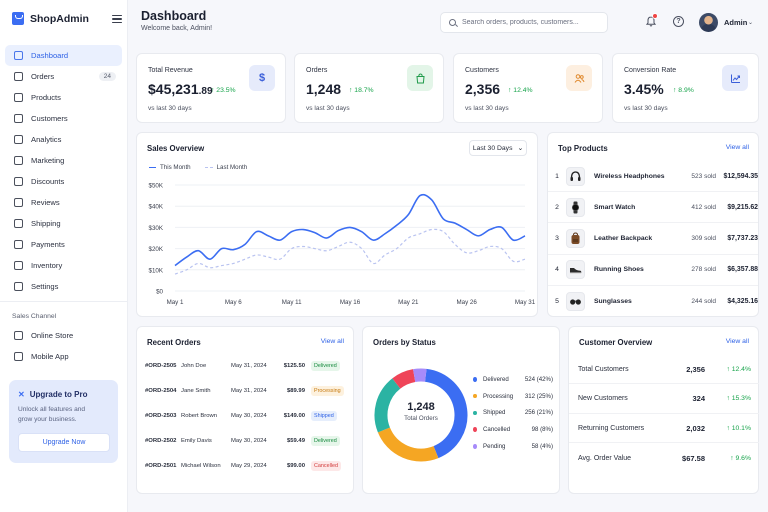 The height and width of the screenshot is (512, 768). I want to click on sidebar-item-marketing: Marketing, so click(63, 160).